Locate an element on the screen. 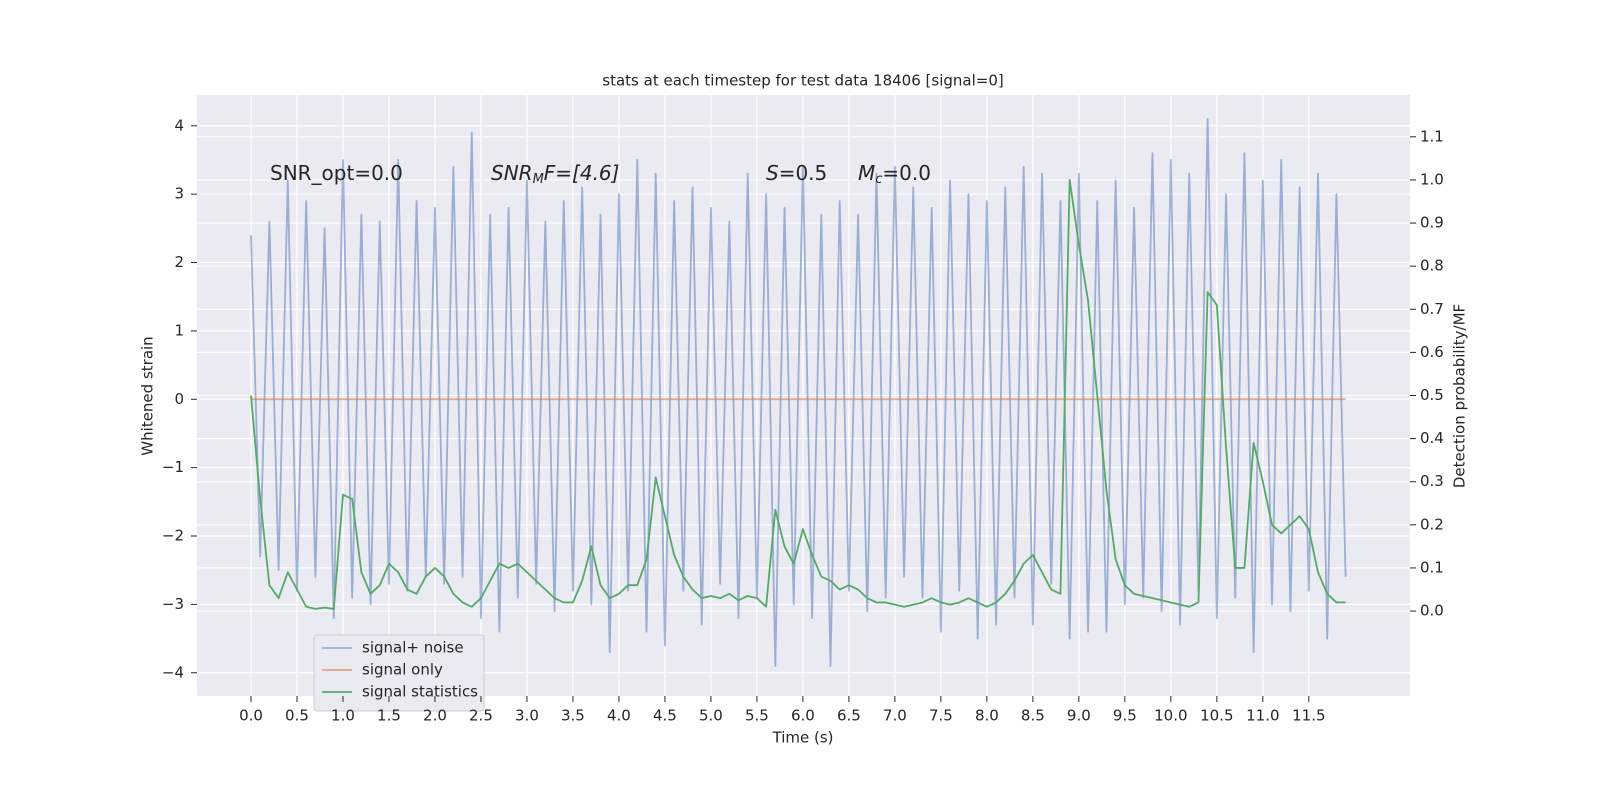 The width and height of the screenshot is (1600, 800). legend-box is located at coordinates (399, 673).